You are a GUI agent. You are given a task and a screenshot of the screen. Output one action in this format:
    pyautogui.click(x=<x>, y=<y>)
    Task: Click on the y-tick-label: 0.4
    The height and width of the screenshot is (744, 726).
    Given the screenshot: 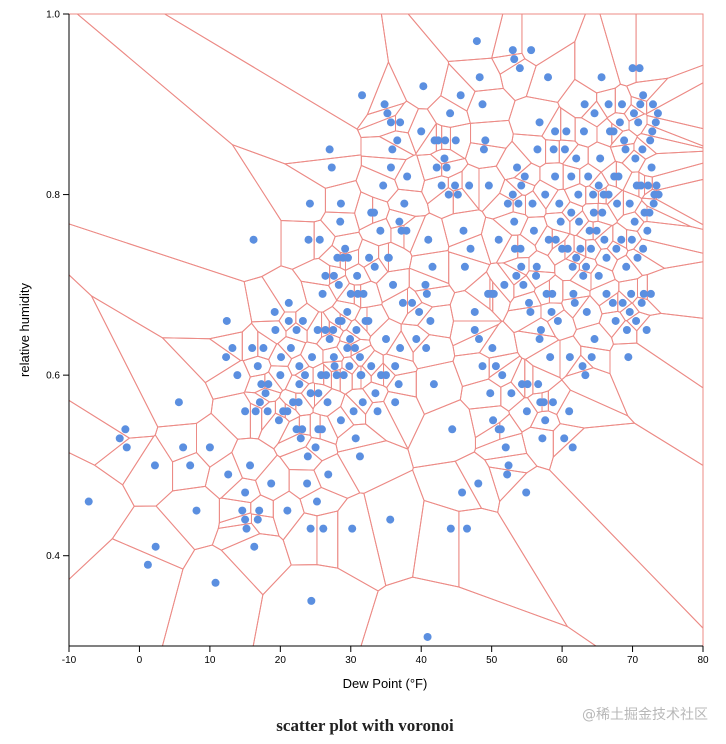 What is the action you would take?
    pyautogui.click(x=53, y=556)
    